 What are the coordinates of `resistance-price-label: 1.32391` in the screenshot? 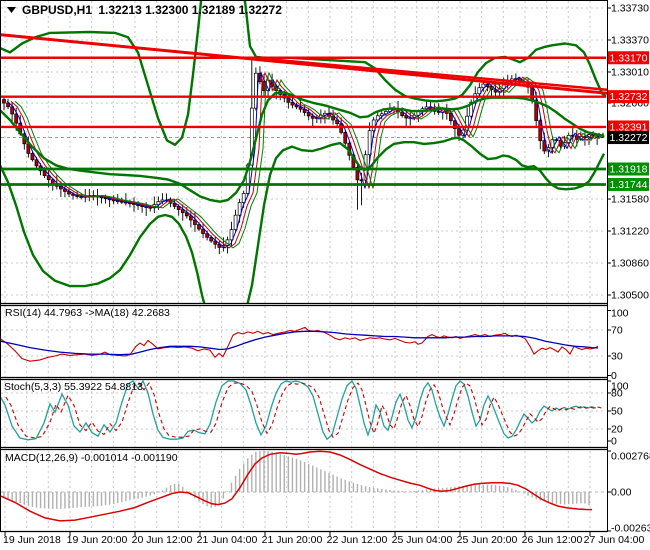 It's located at (629, 127).